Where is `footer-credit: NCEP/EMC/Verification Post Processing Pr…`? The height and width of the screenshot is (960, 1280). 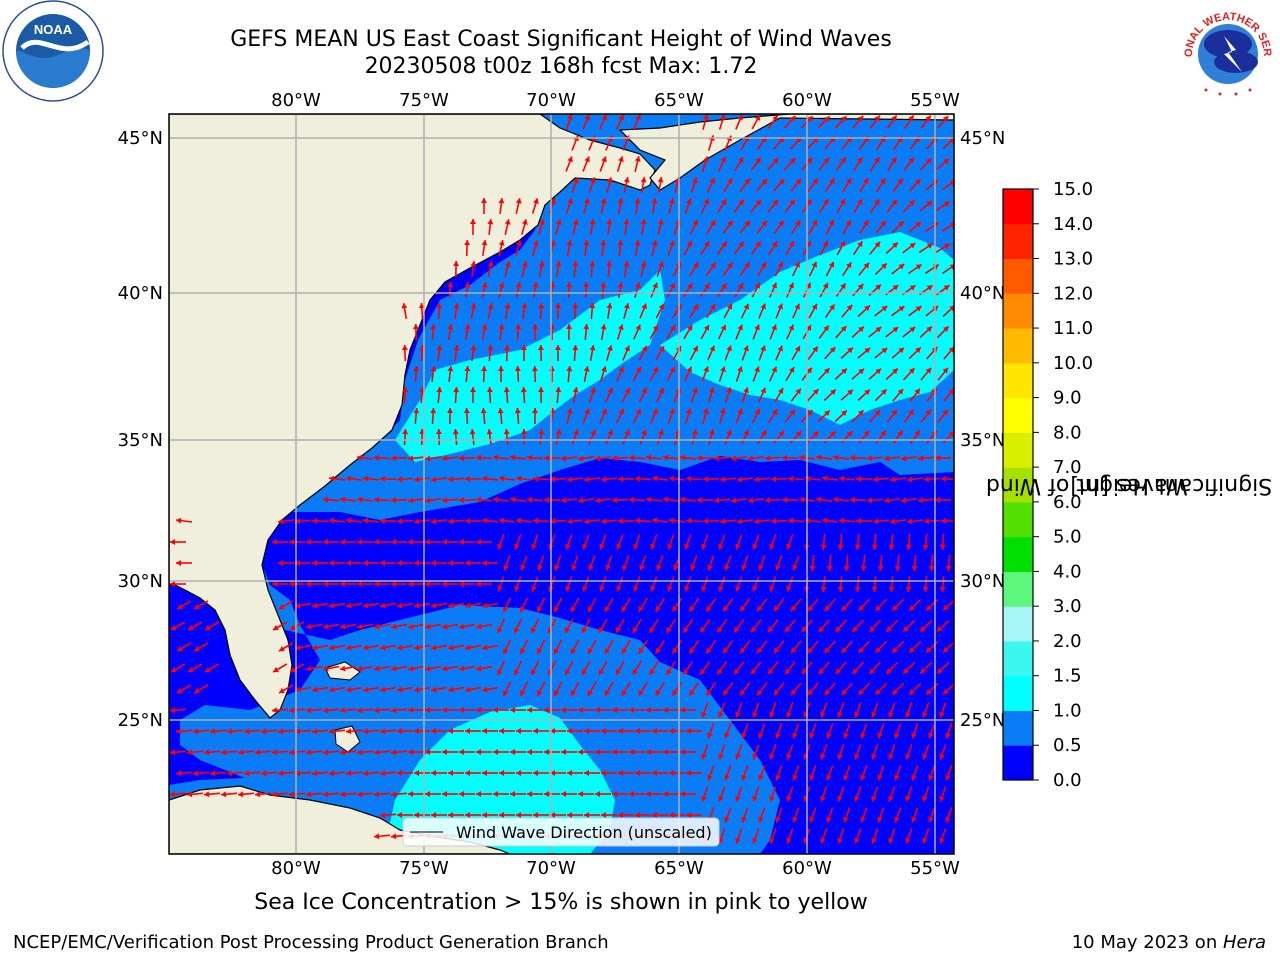
footer-credit: NCEP/EMC/Verification Post Processing Pr… is located at coordinates (311, 942).